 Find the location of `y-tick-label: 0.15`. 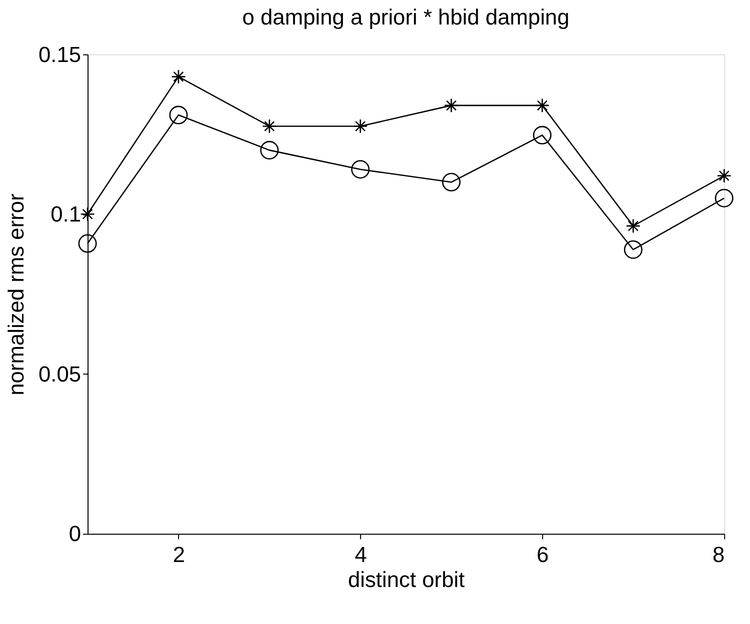

y-tick-label: 0.15 is located at coordinates (60, 54).